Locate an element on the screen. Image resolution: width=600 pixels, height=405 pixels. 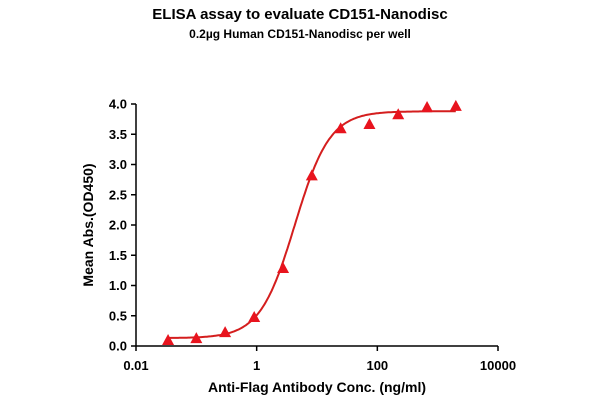
y-tick-label: 3.5 is located at coordinates (118, 134).